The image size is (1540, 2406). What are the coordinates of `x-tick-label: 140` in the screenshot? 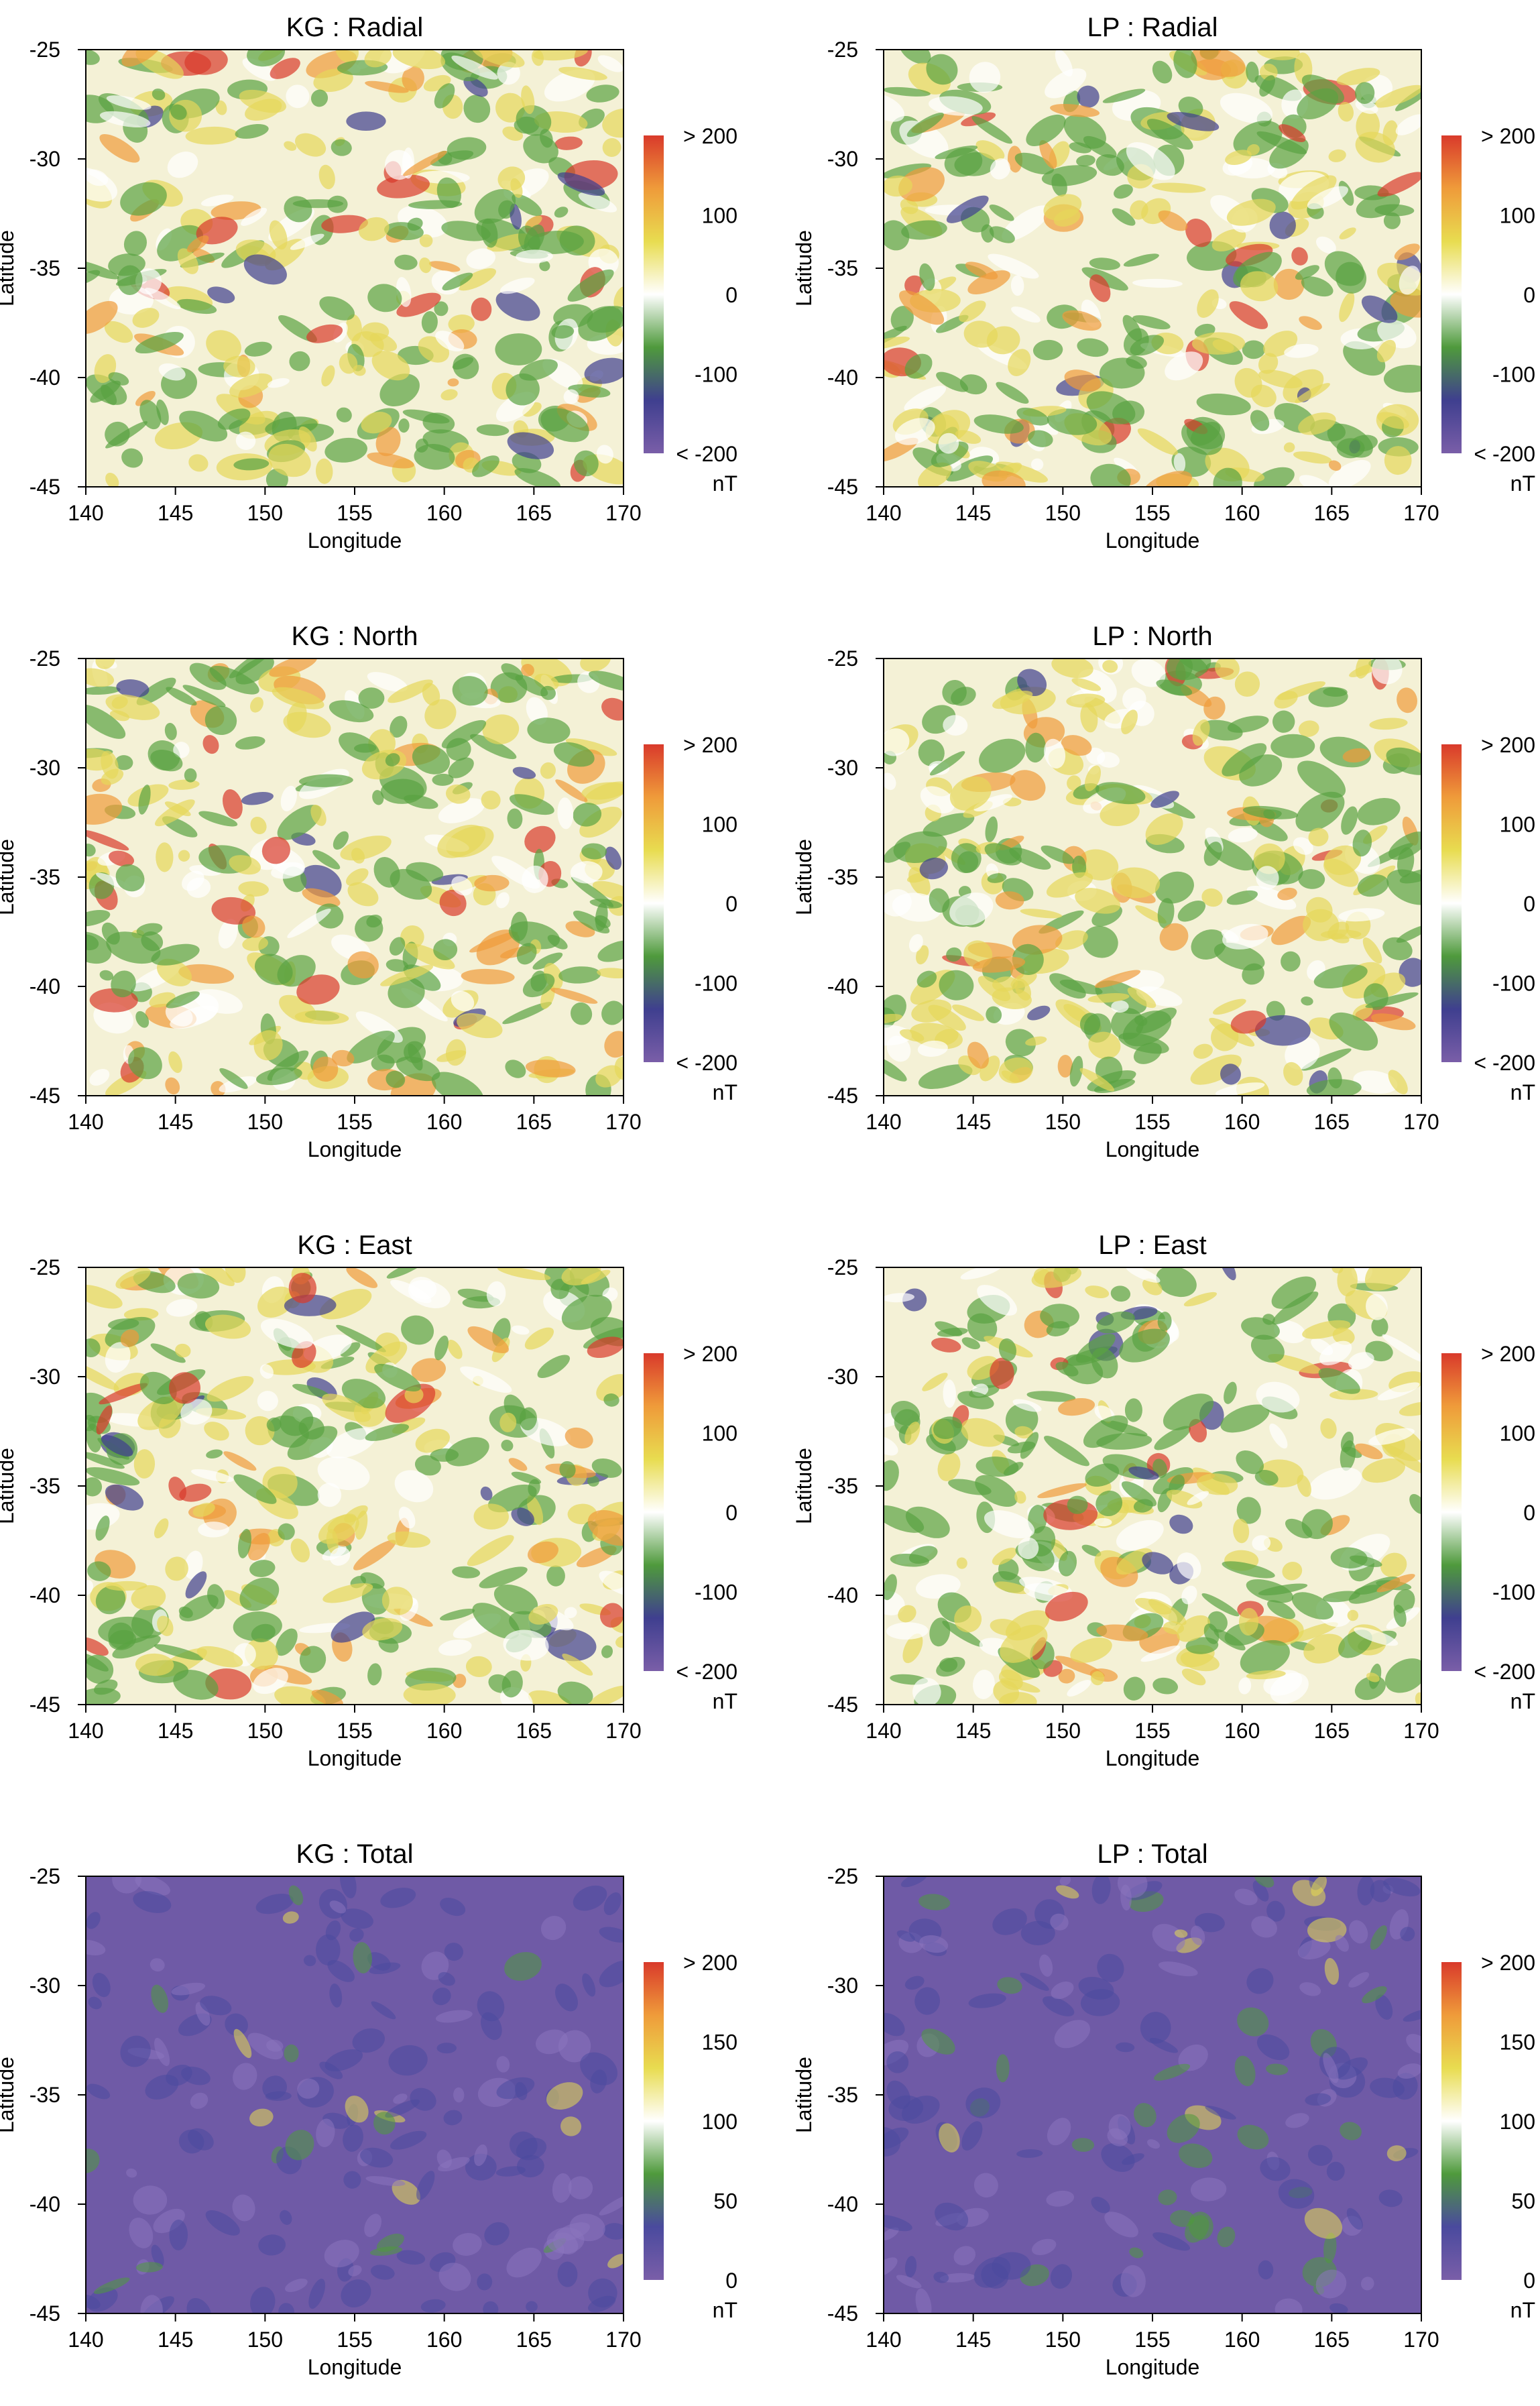 It's located at (85, 513).